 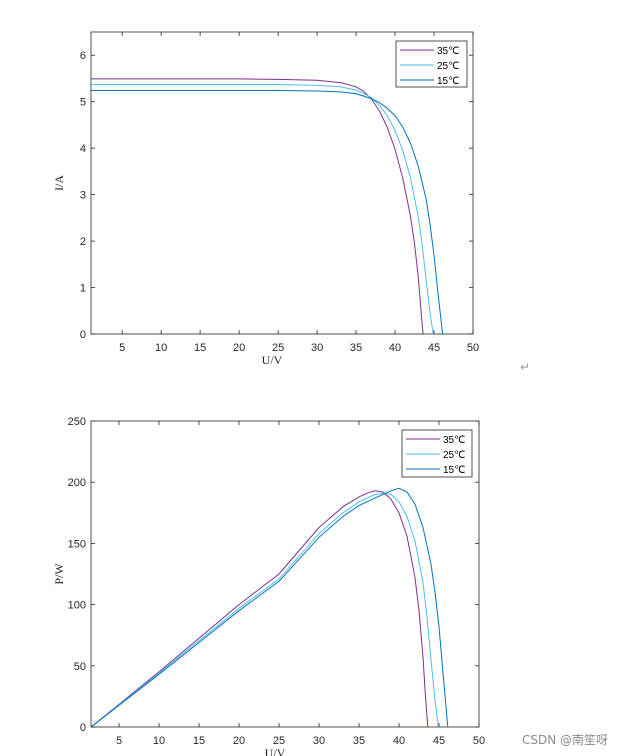 I want to click on y-axis-title: I/A, so click(x=59, y=183).